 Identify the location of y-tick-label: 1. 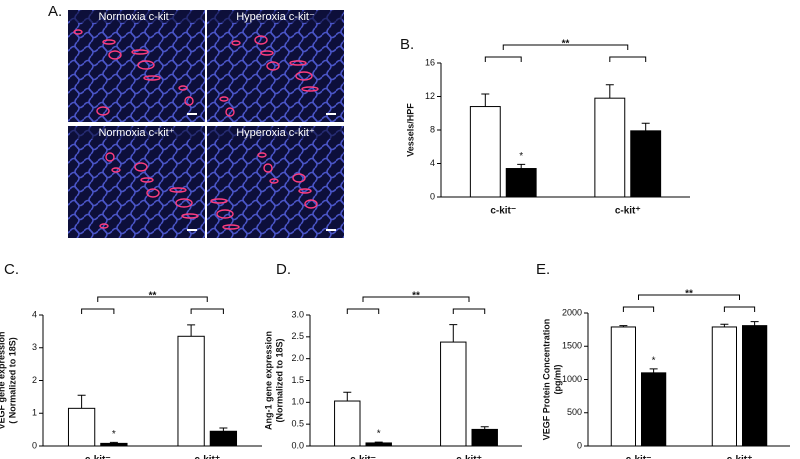
(34, 413).